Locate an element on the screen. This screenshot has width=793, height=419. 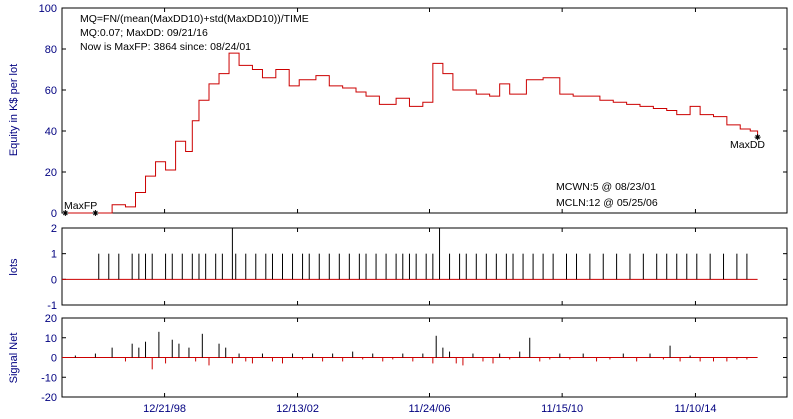
lots-ytick-label: 1 is located at coordinates (54, 255).